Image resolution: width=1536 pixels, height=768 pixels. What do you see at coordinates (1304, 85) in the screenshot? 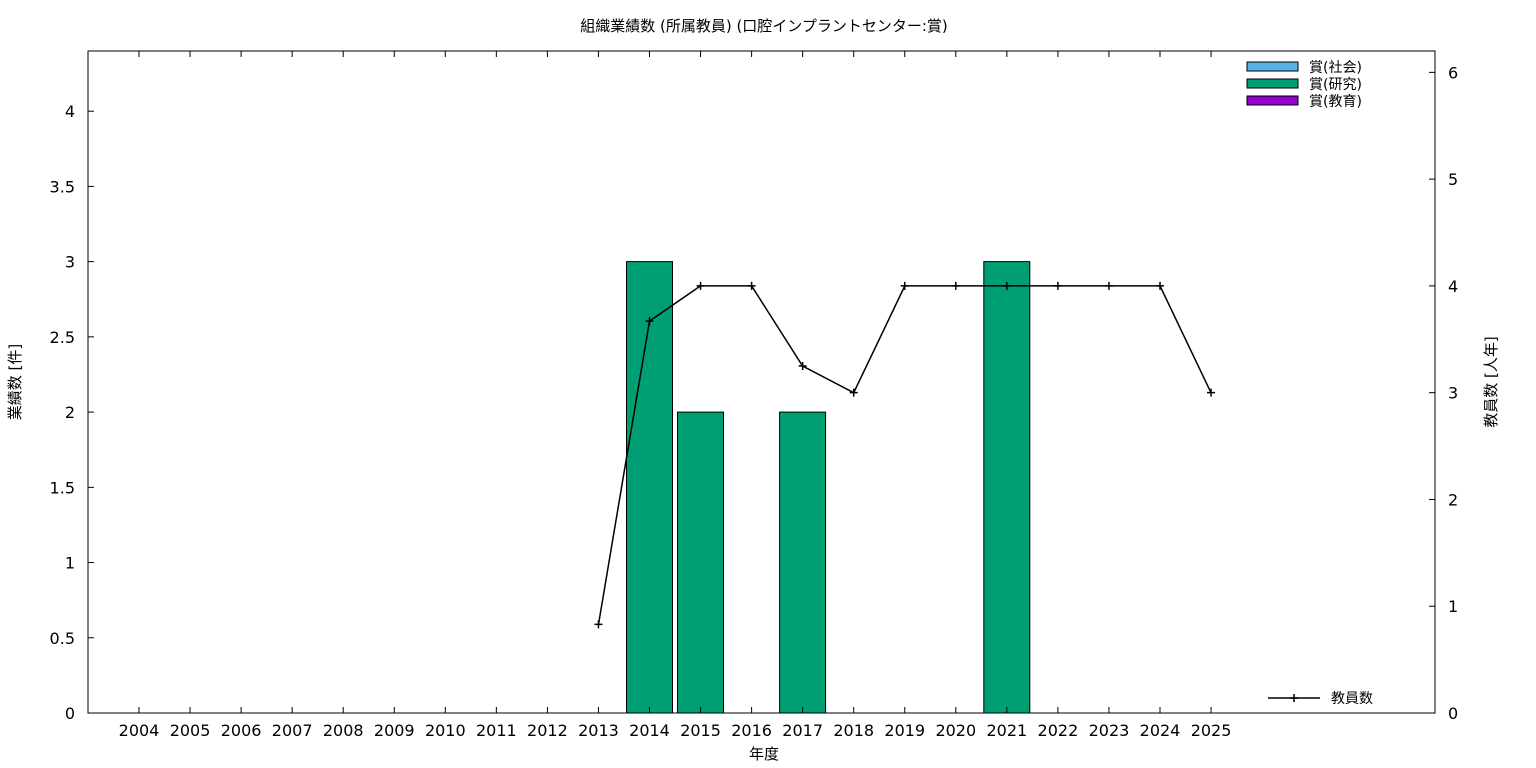
I see `bar-legend: 賞(社会)賞(研究)賞(教育)` at bounding box center [1304, 85].